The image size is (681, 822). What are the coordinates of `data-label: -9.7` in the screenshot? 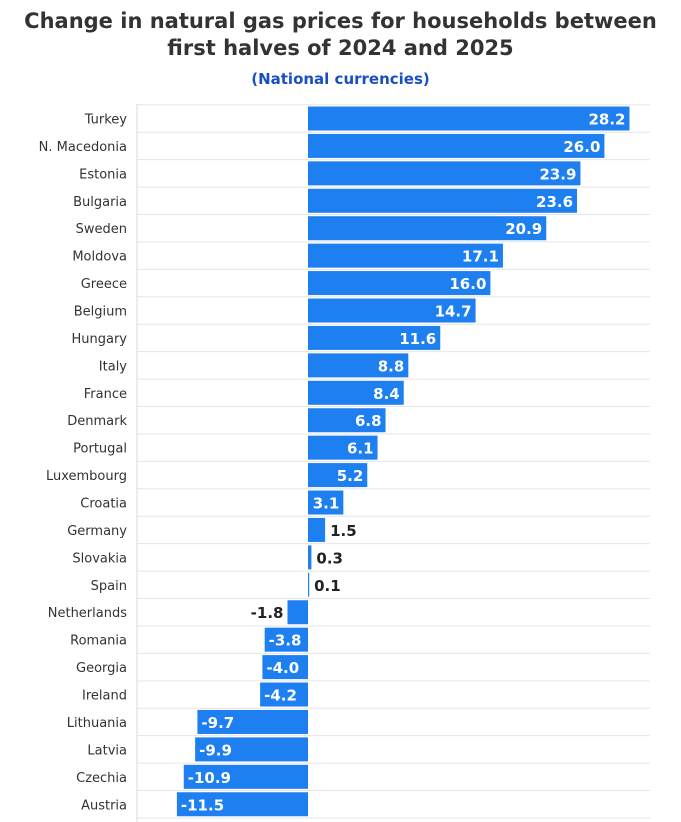 It's located at (217, 723).